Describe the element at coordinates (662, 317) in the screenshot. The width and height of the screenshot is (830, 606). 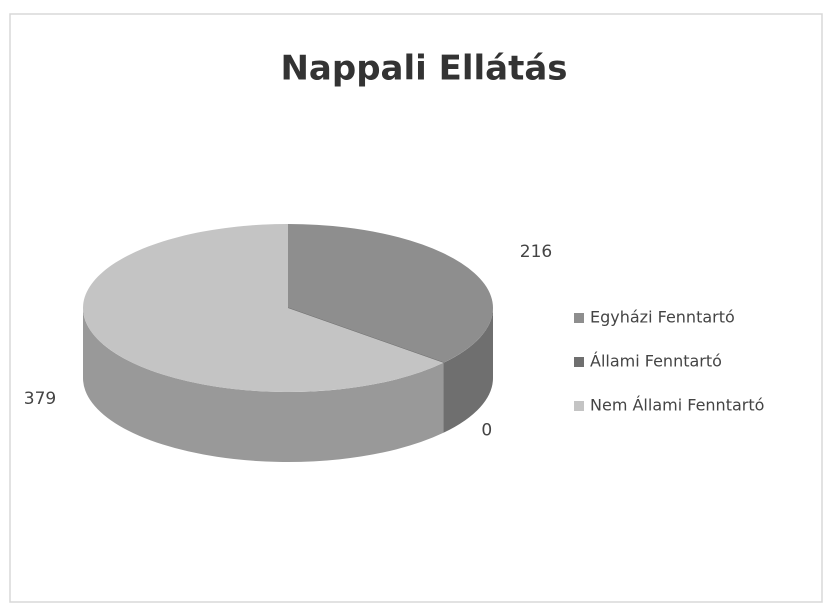
I see `legend-label: Egyházi Fenntartó` at that location.